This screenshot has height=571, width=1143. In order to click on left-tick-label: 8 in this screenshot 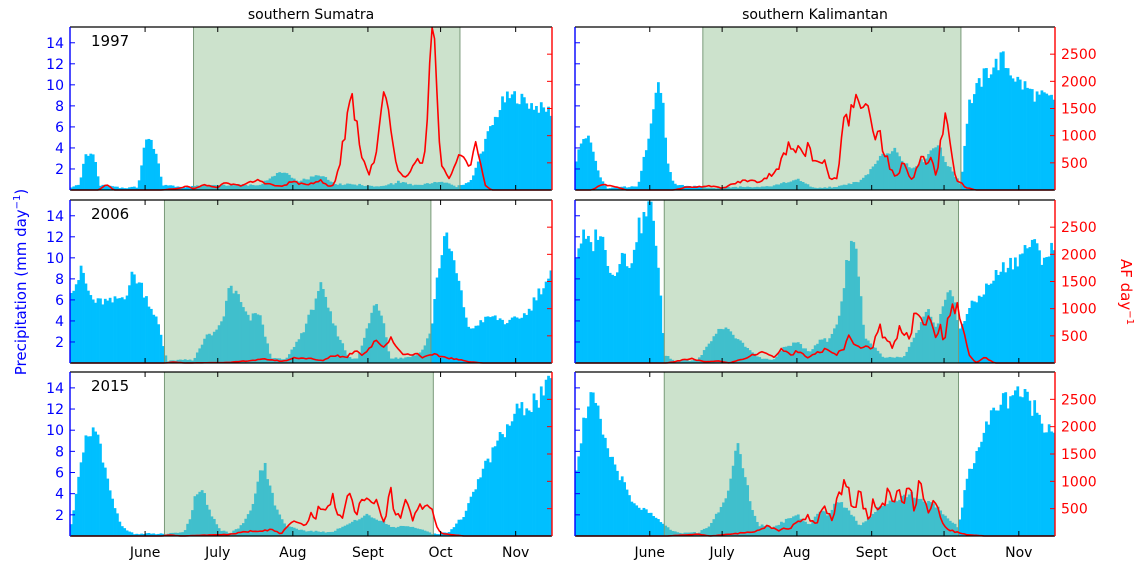, I will do `click(59, 280)`.